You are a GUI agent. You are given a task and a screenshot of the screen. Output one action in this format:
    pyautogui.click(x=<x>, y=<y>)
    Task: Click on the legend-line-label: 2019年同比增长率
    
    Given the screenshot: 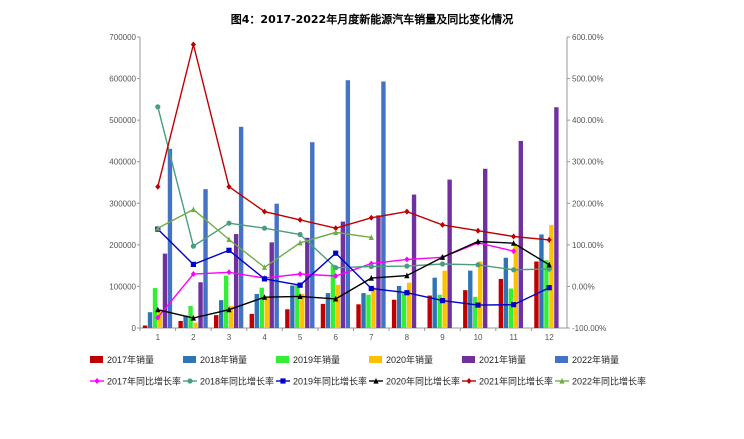 What is the action you would take?
    pyautogui.click(x=330, y=381)
    